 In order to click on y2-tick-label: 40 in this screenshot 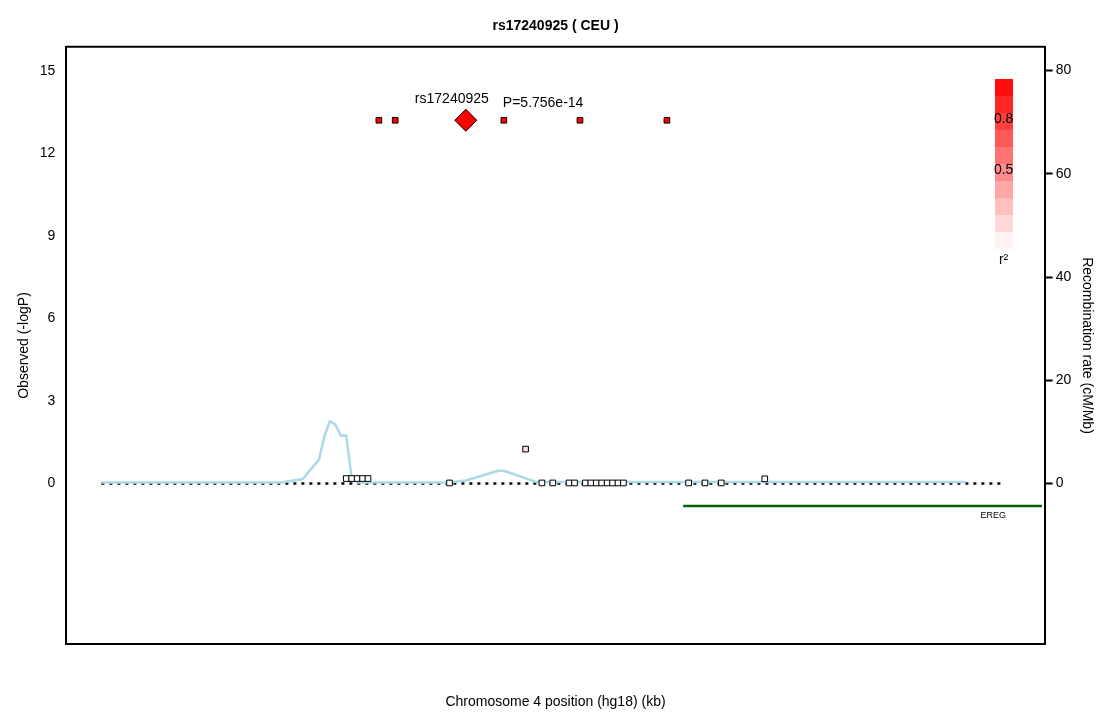, I will do `click(1063, 275)`.